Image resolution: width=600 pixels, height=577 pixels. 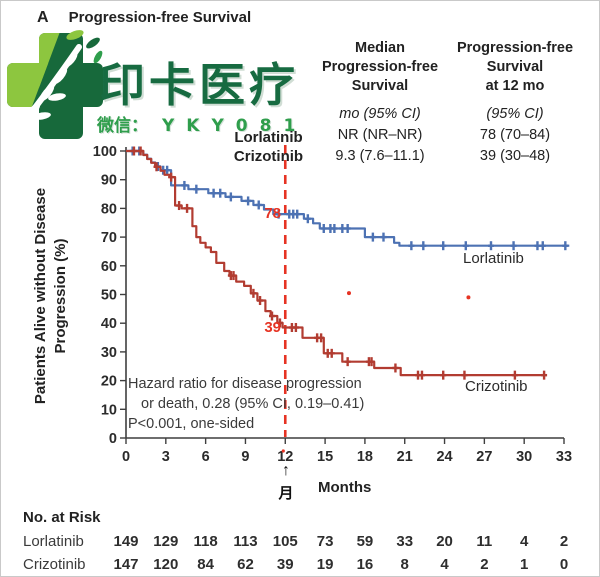 I want to click on risk-count: 8, so click(x=404, y=564).